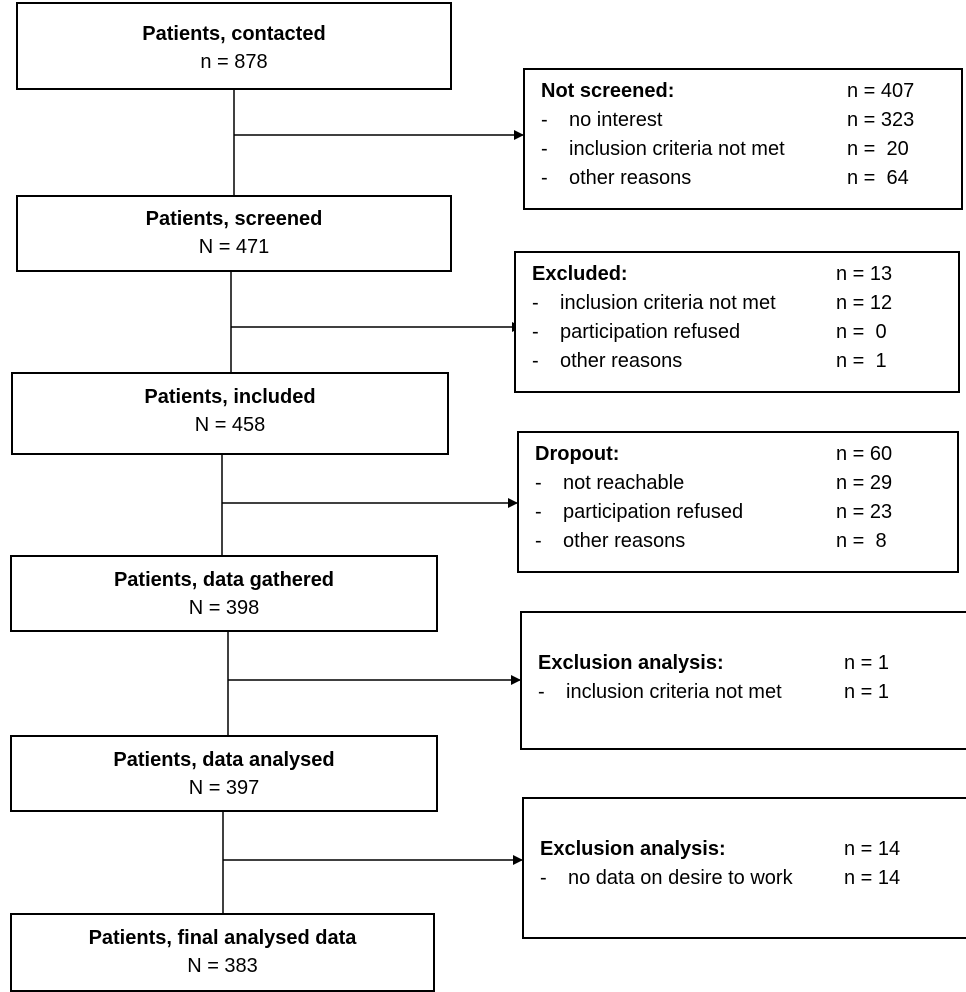 This screenshot has width=966, height=992. I want to click on side-box-heading: Not screened: n = 407, so click(751, 91).